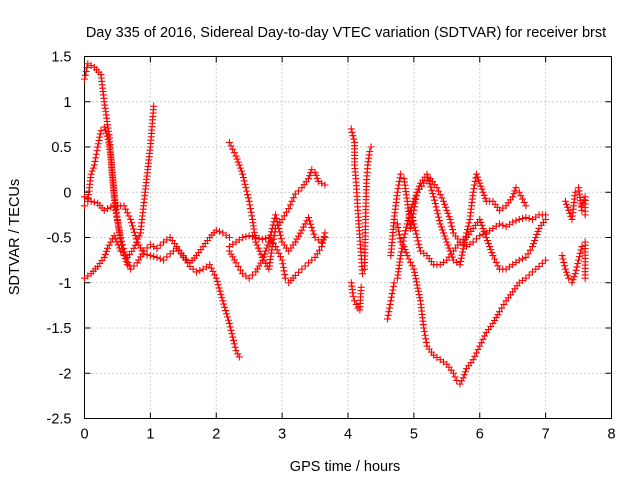 The image size is (640, 480). What do you see at coordinates (84, 435) in the screenshot?
I see `x-tick-label: 0` at bounding box center [84, 435].